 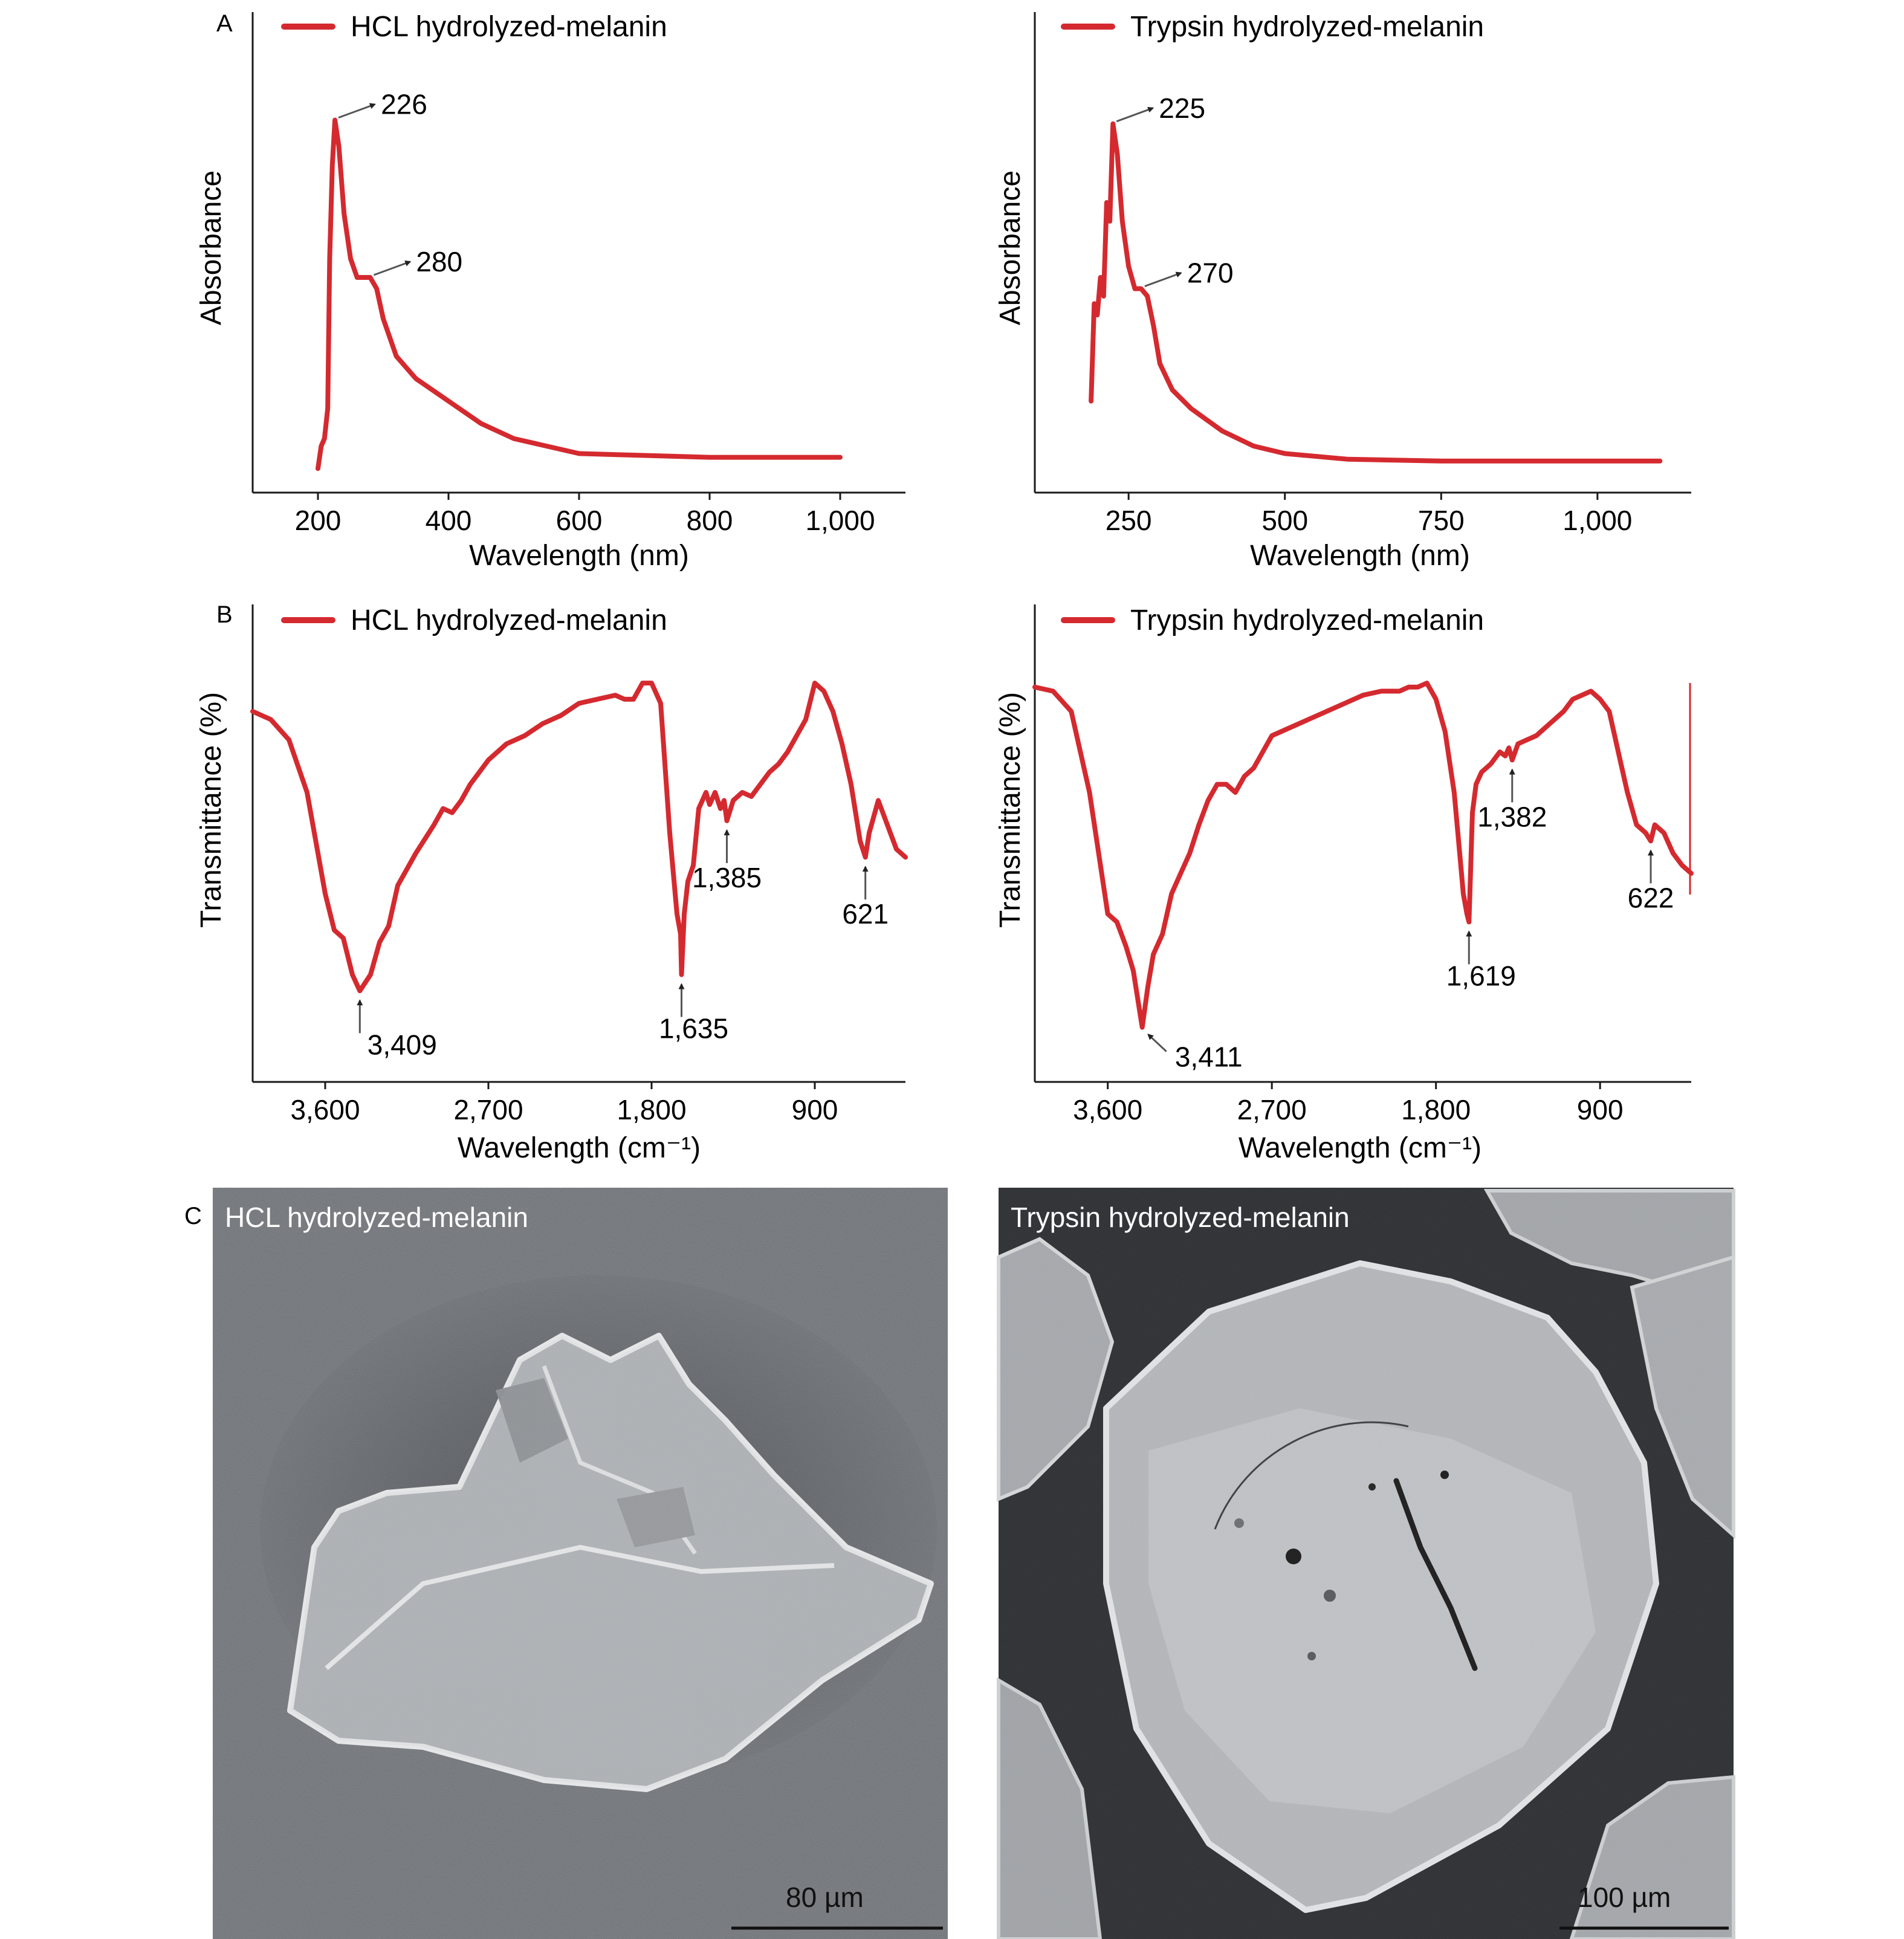 I want to click on annotation-label: 3,409, so click(x=402, y=1044).